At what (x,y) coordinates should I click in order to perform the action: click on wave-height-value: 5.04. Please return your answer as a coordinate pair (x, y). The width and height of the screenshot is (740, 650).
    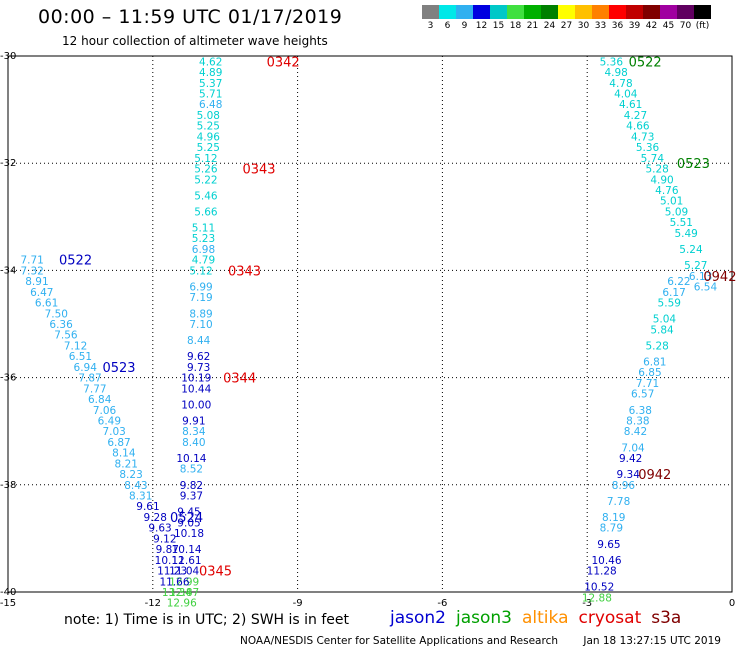
    Looking at the image, I should click on (665, 320).